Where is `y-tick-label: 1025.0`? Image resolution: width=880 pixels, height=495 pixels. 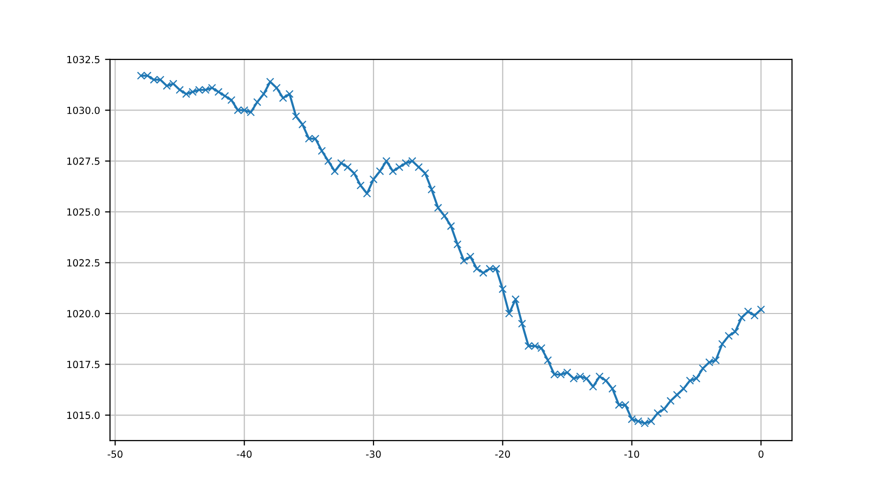
y-tick-label: 1025.0 is located at coordinates (83, 212).